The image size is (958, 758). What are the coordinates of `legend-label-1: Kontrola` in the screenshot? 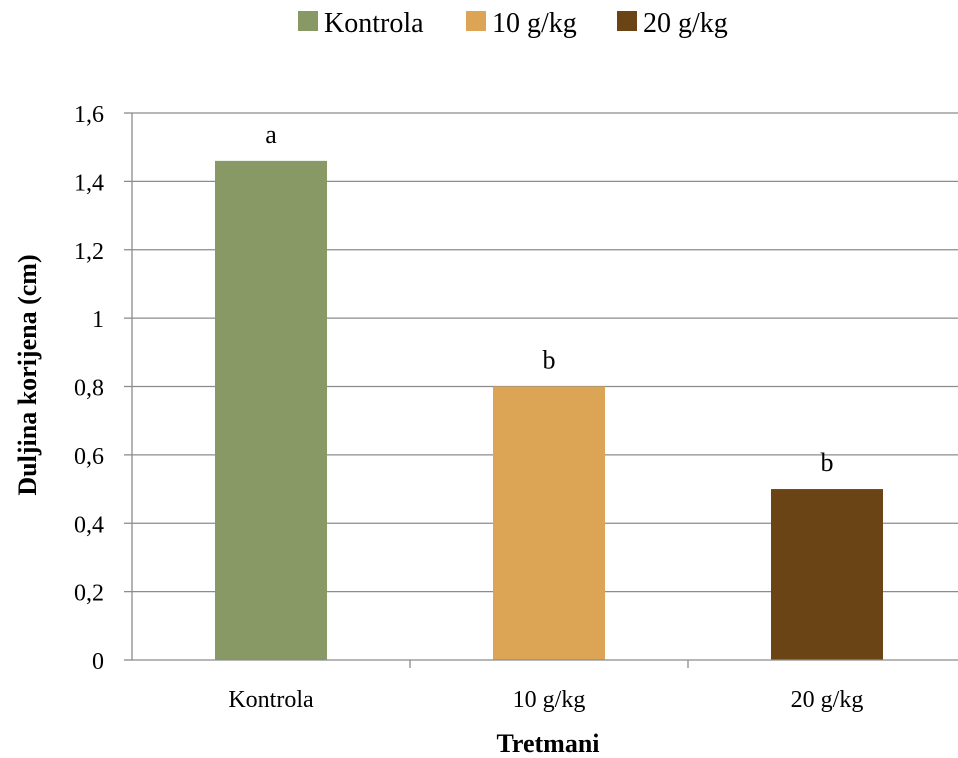 It's located at (374, 23).